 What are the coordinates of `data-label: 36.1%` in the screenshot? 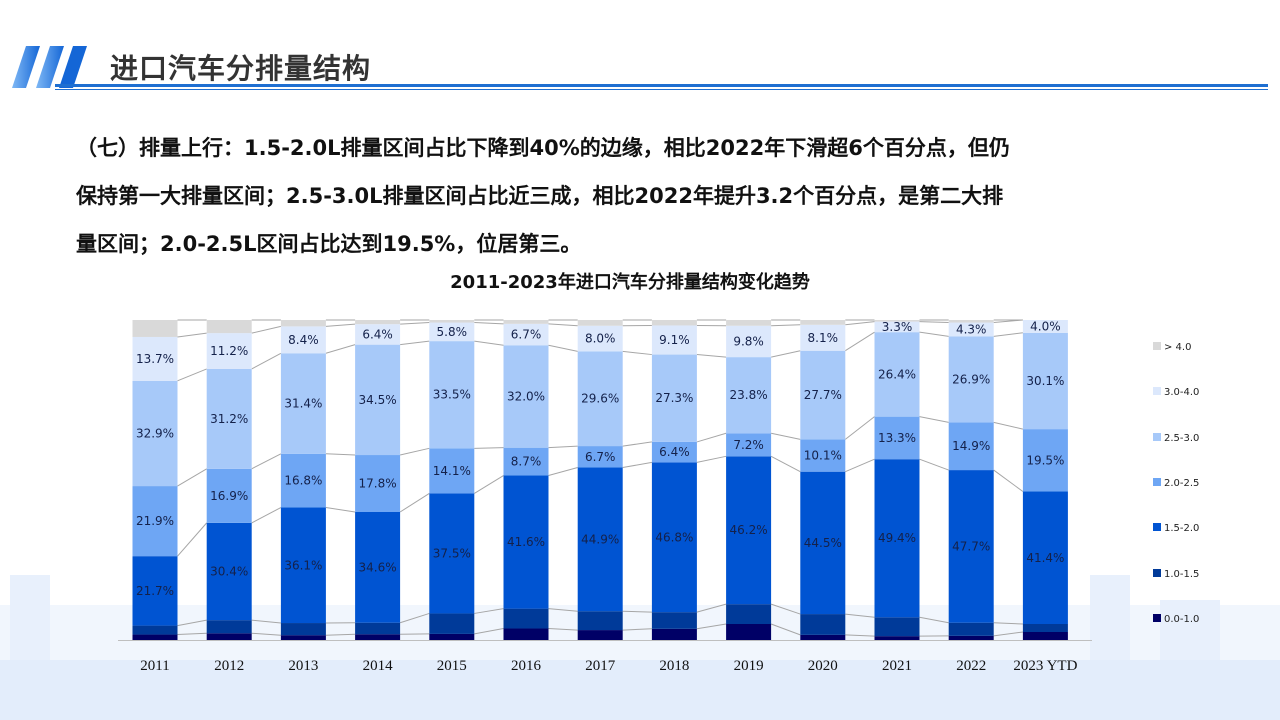 It's located at (303, 565).